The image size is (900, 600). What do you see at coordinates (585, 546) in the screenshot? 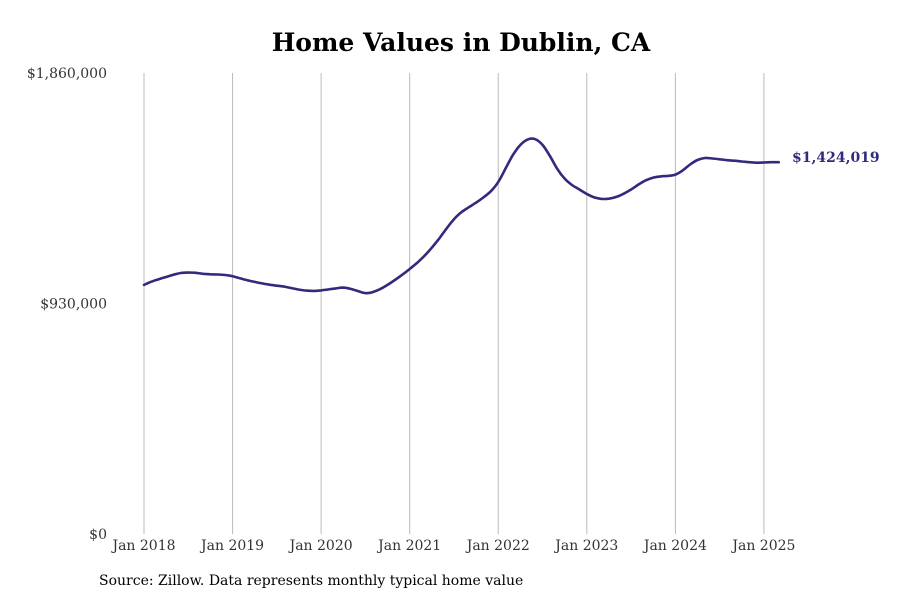
I see `x-tick-label: Jan 2023` at bounding box center [585, 546].